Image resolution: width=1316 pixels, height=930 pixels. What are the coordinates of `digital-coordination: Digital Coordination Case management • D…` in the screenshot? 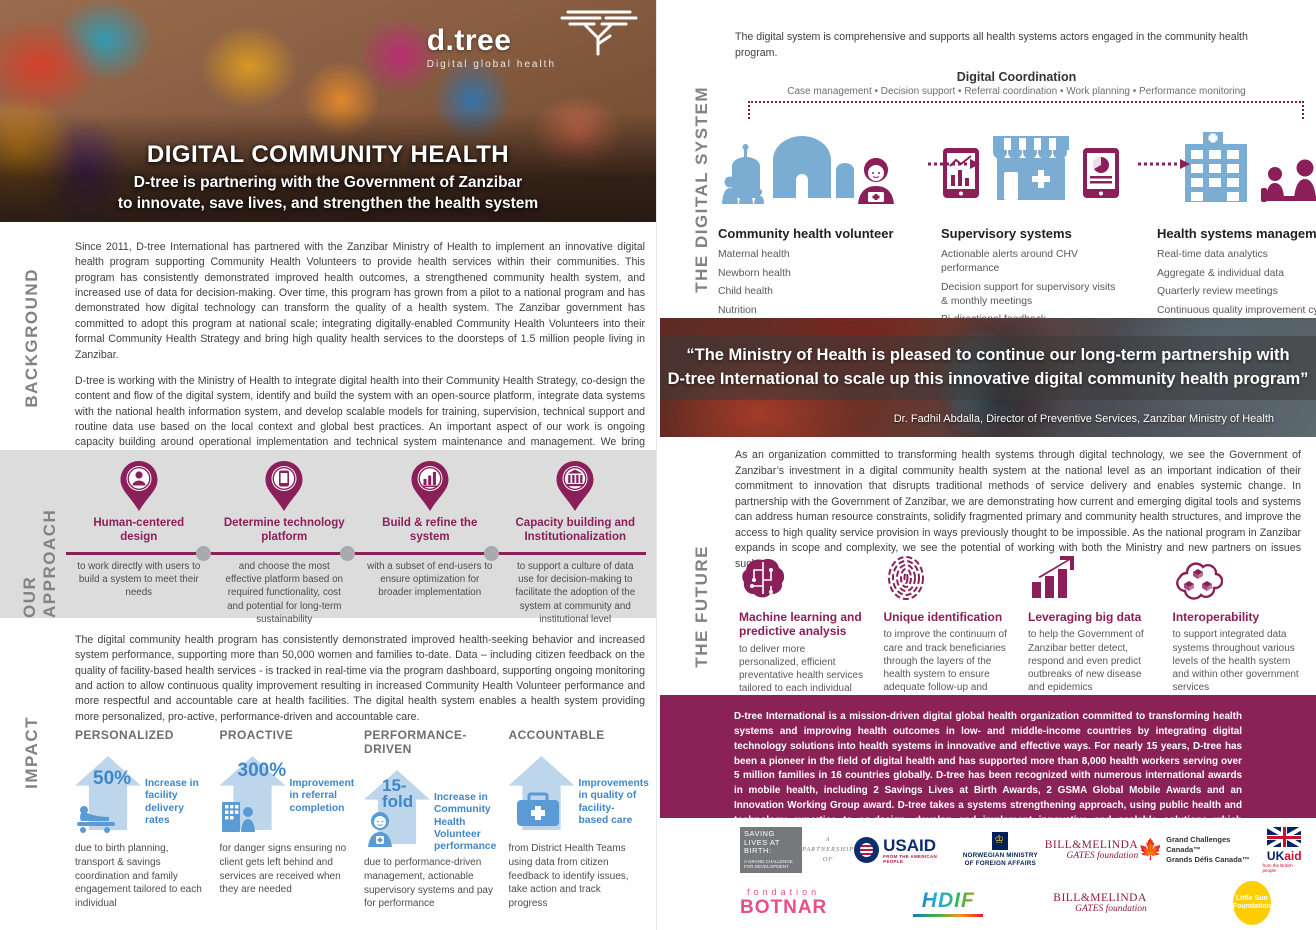 It's located at (1016, 83).